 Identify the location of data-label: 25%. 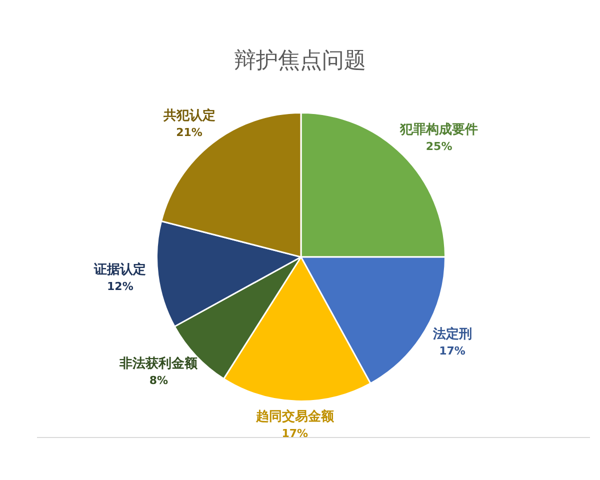
(439, 146).